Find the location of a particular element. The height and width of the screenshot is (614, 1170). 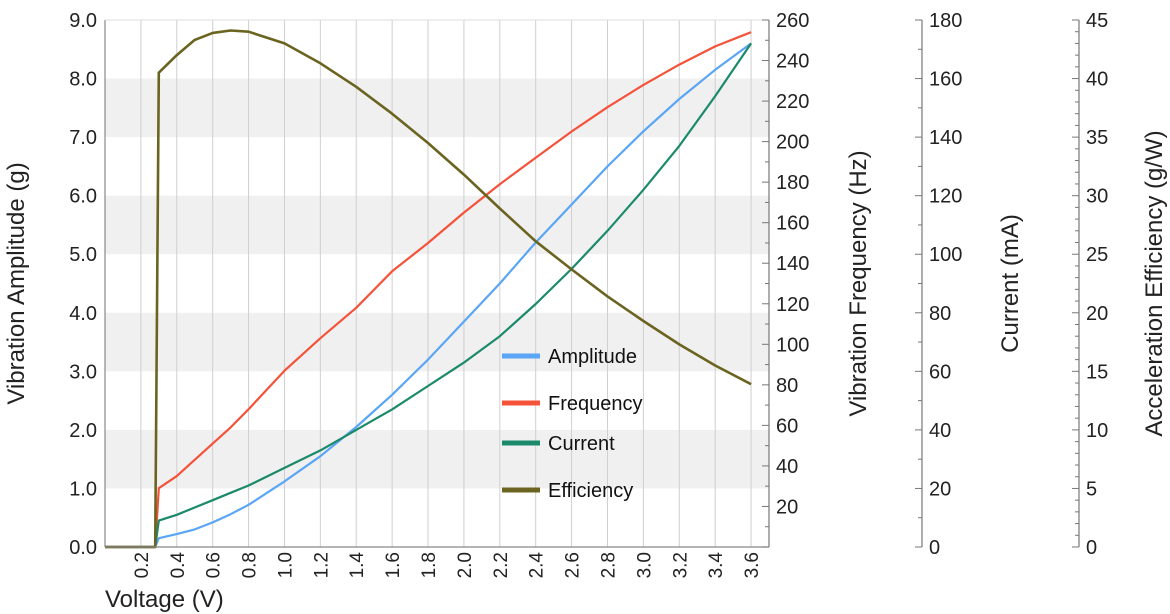

y-left-tick-label: 9.0 is located at coordinates (83, 21).